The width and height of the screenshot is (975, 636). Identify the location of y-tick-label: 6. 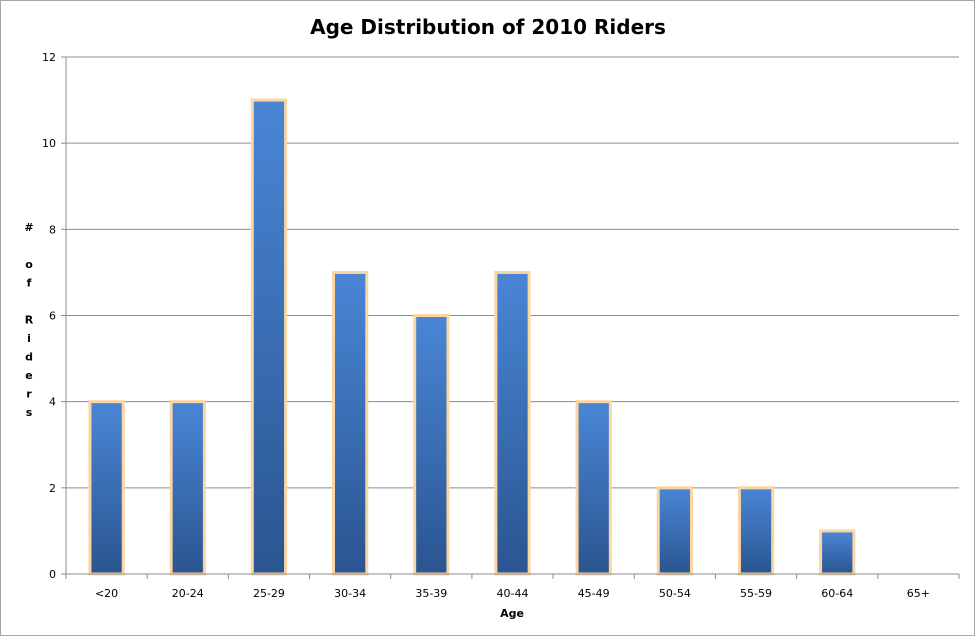
(52, 316).